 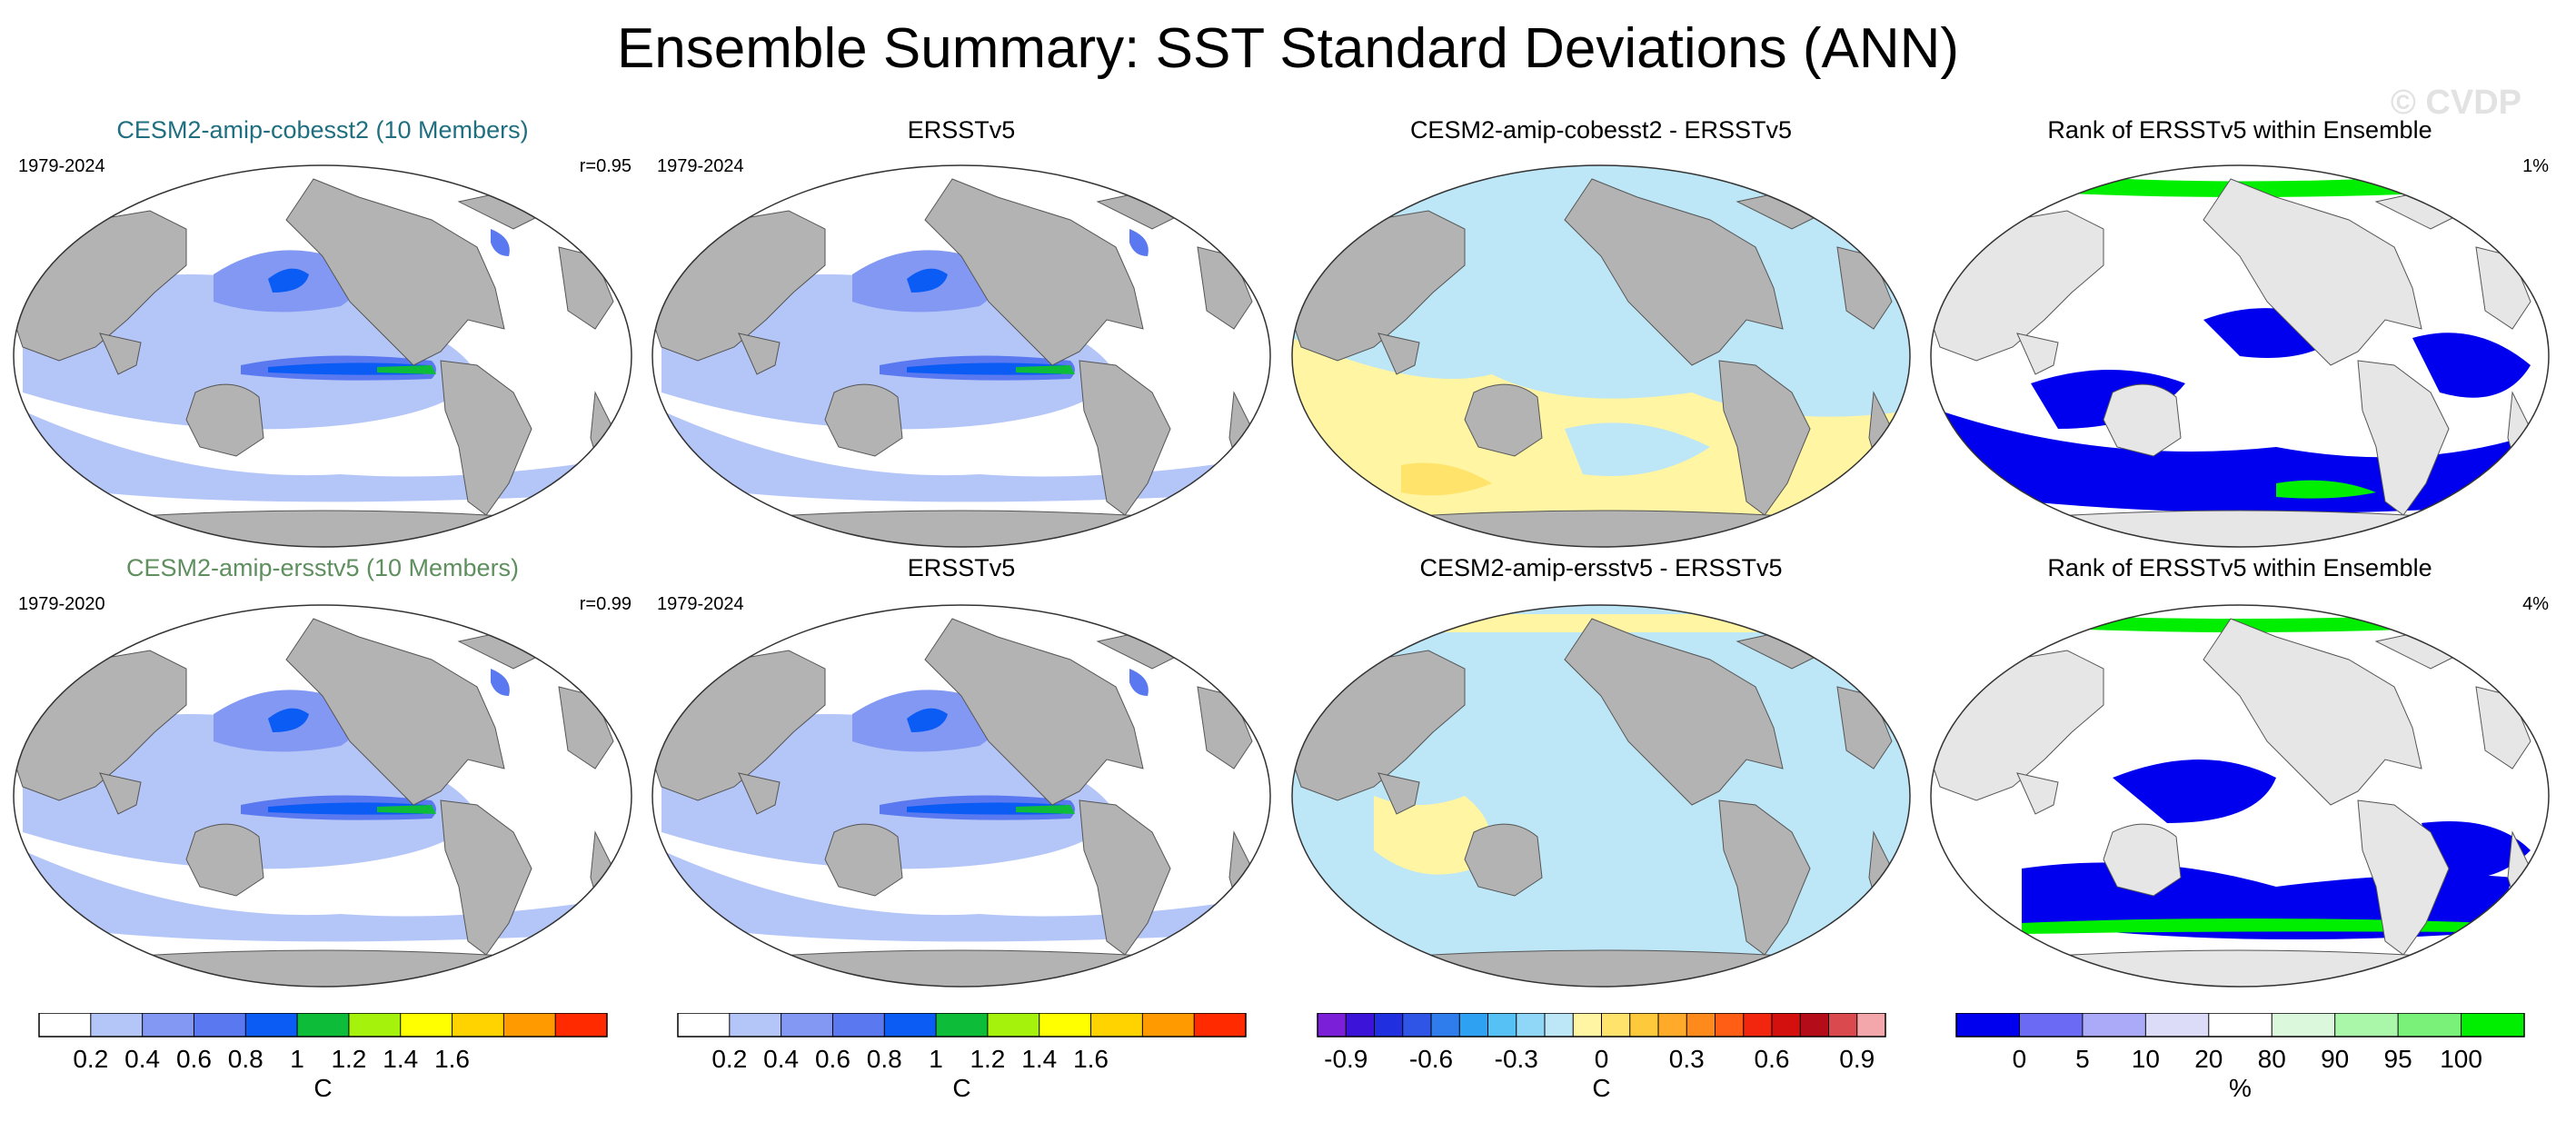 I want to click on colorbar: 0.2 0.4 0.6 0.8 1 1.2 1.4 1.6 C, so click(x=962, y=1056).